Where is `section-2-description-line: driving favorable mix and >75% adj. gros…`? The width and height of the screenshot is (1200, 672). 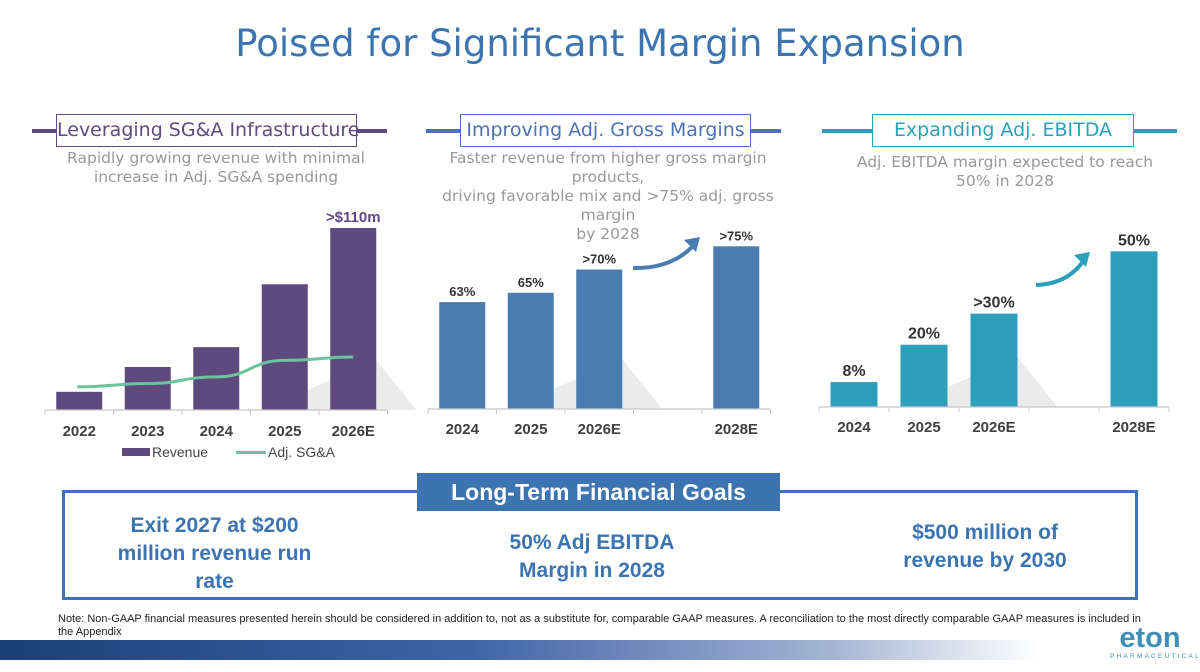
section-2-description-line: driving favorable mix and >75% adj. gros… is located at coordinates (608, 205).